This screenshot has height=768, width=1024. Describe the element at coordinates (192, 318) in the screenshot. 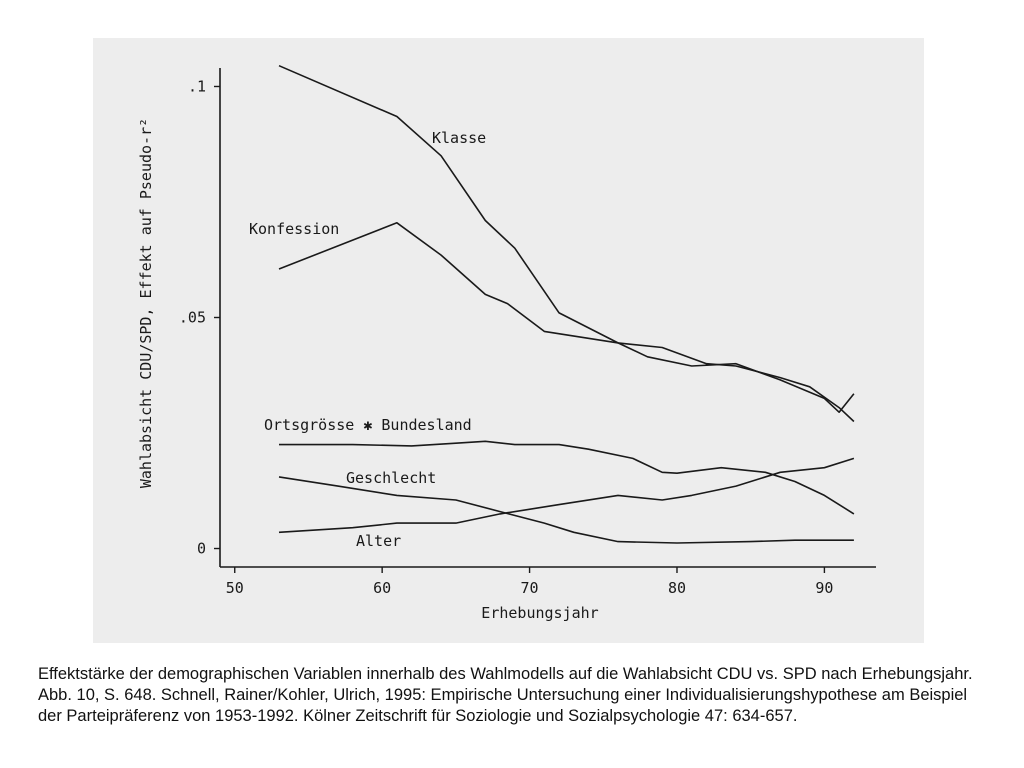

I see `y-tick-label: .05` at that location.